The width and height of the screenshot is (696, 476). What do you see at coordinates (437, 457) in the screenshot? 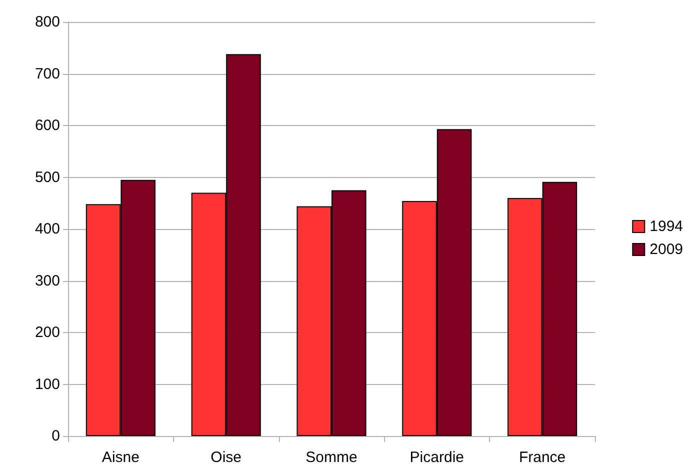
I see `x-tick-label: Picardie` at bounding box center [437, 457].